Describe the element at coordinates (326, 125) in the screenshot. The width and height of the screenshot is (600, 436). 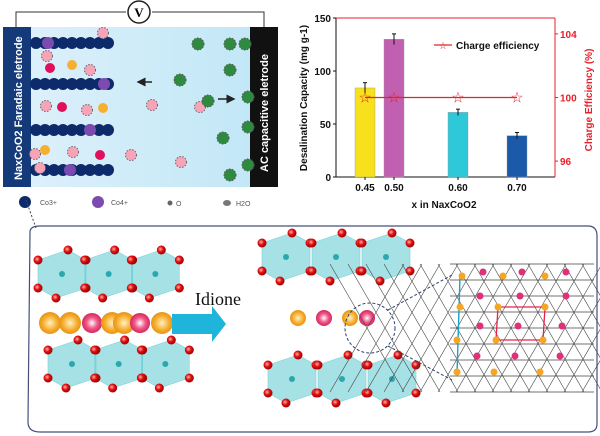
I see `y-tick-label: 50` at that location.